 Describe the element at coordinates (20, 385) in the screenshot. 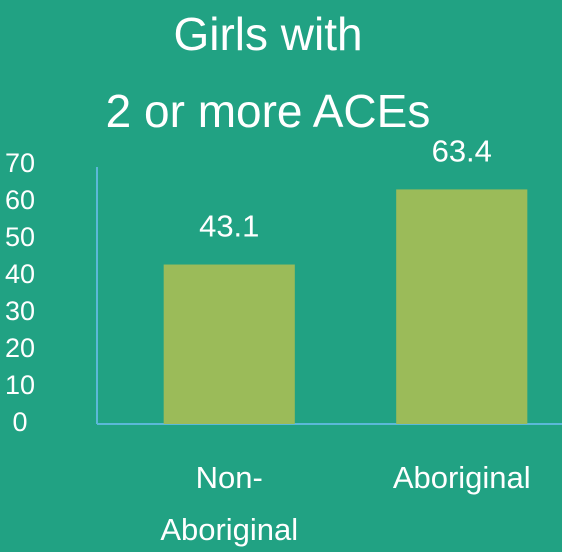

I see `y-tick-label: 10` at that location.